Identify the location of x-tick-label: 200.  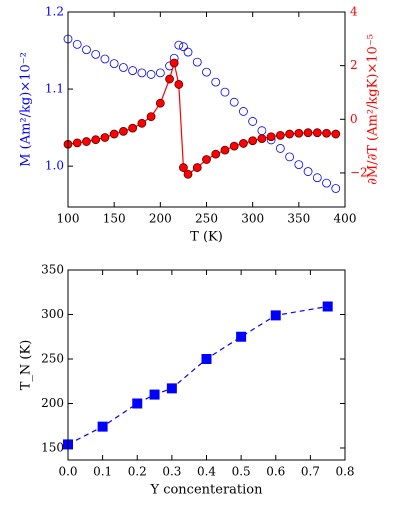
(160, 219).